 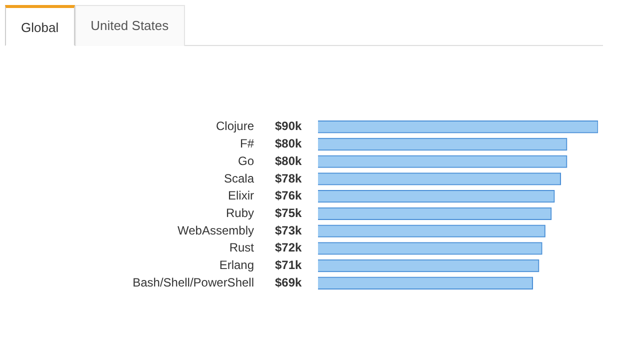 I want to click on data-label: $90k, so click(x=288, y=126).